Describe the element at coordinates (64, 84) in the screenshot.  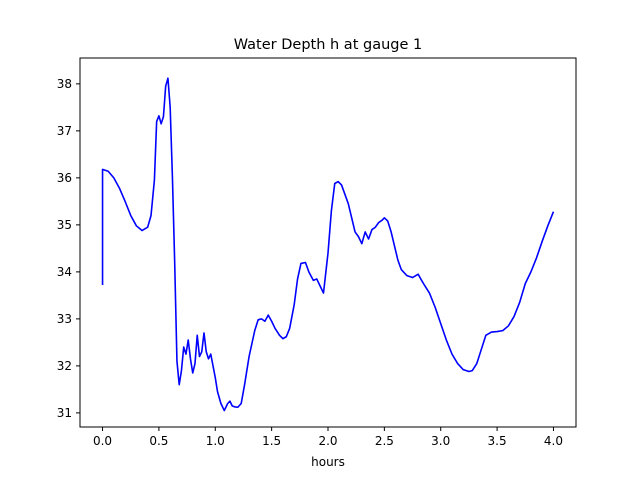
I see `y-tick-label: 38` at that location.